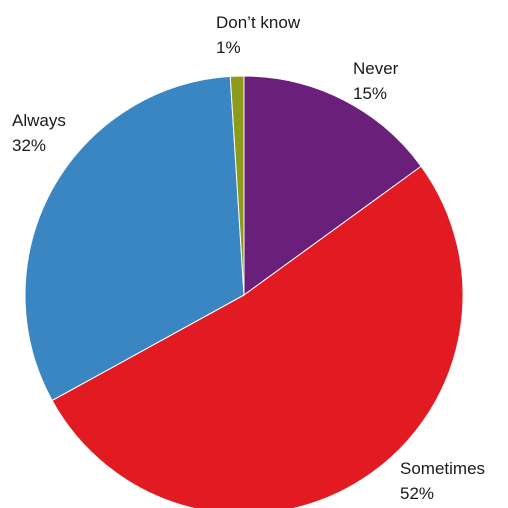 Image resolution: width=508 pixels, height=508 pixels. I want to click on slice-label-never-name: Never, so click(376, 68).